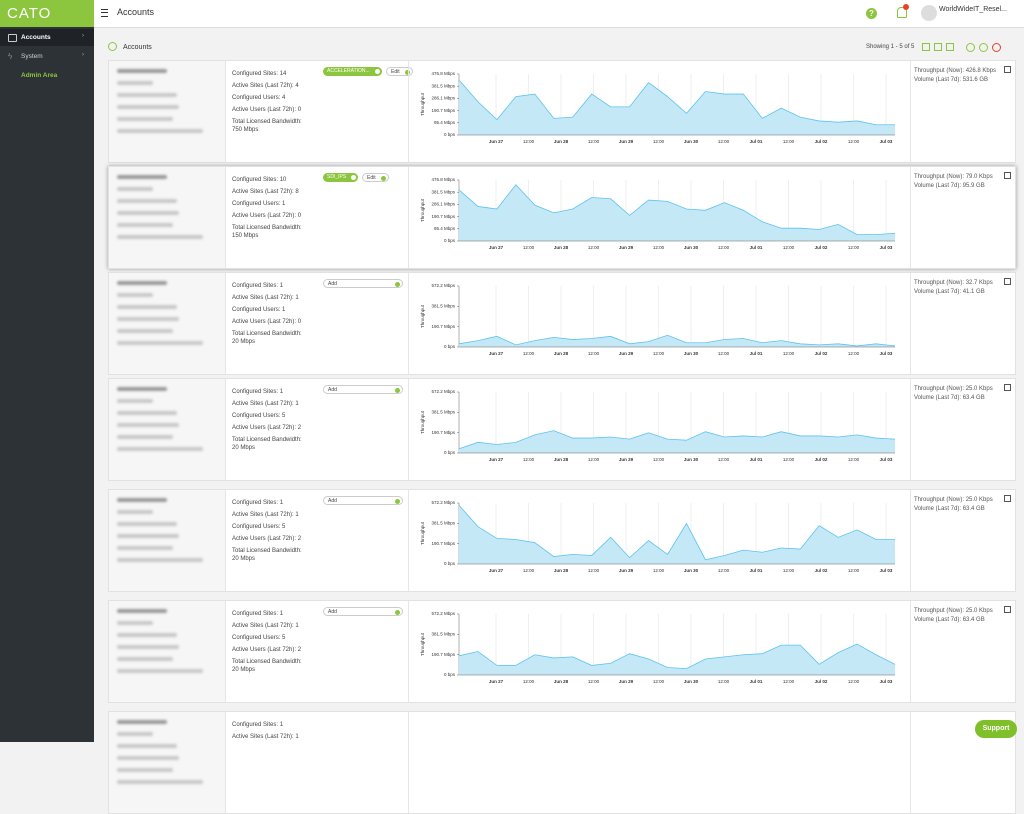  I want to click on support-button: Support, so click(996, 729).